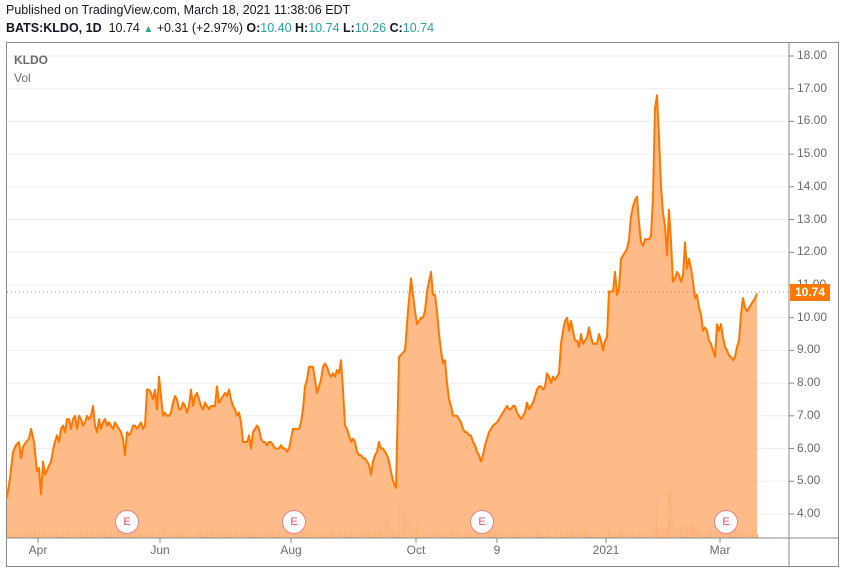 This screenshot has height=573, width=846. I want to click on open-value: 10.40, so click(276, 28).